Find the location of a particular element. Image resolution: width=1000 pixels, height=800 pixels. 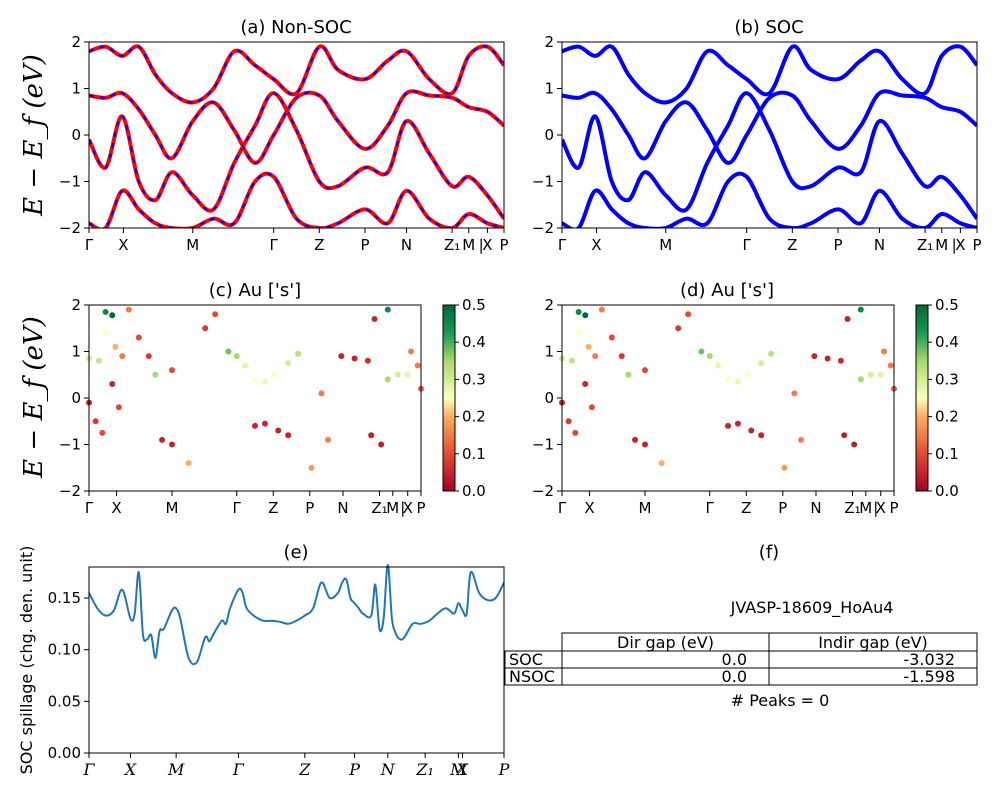

ytick-label-a: −1 is located at coordinates (70, 182).